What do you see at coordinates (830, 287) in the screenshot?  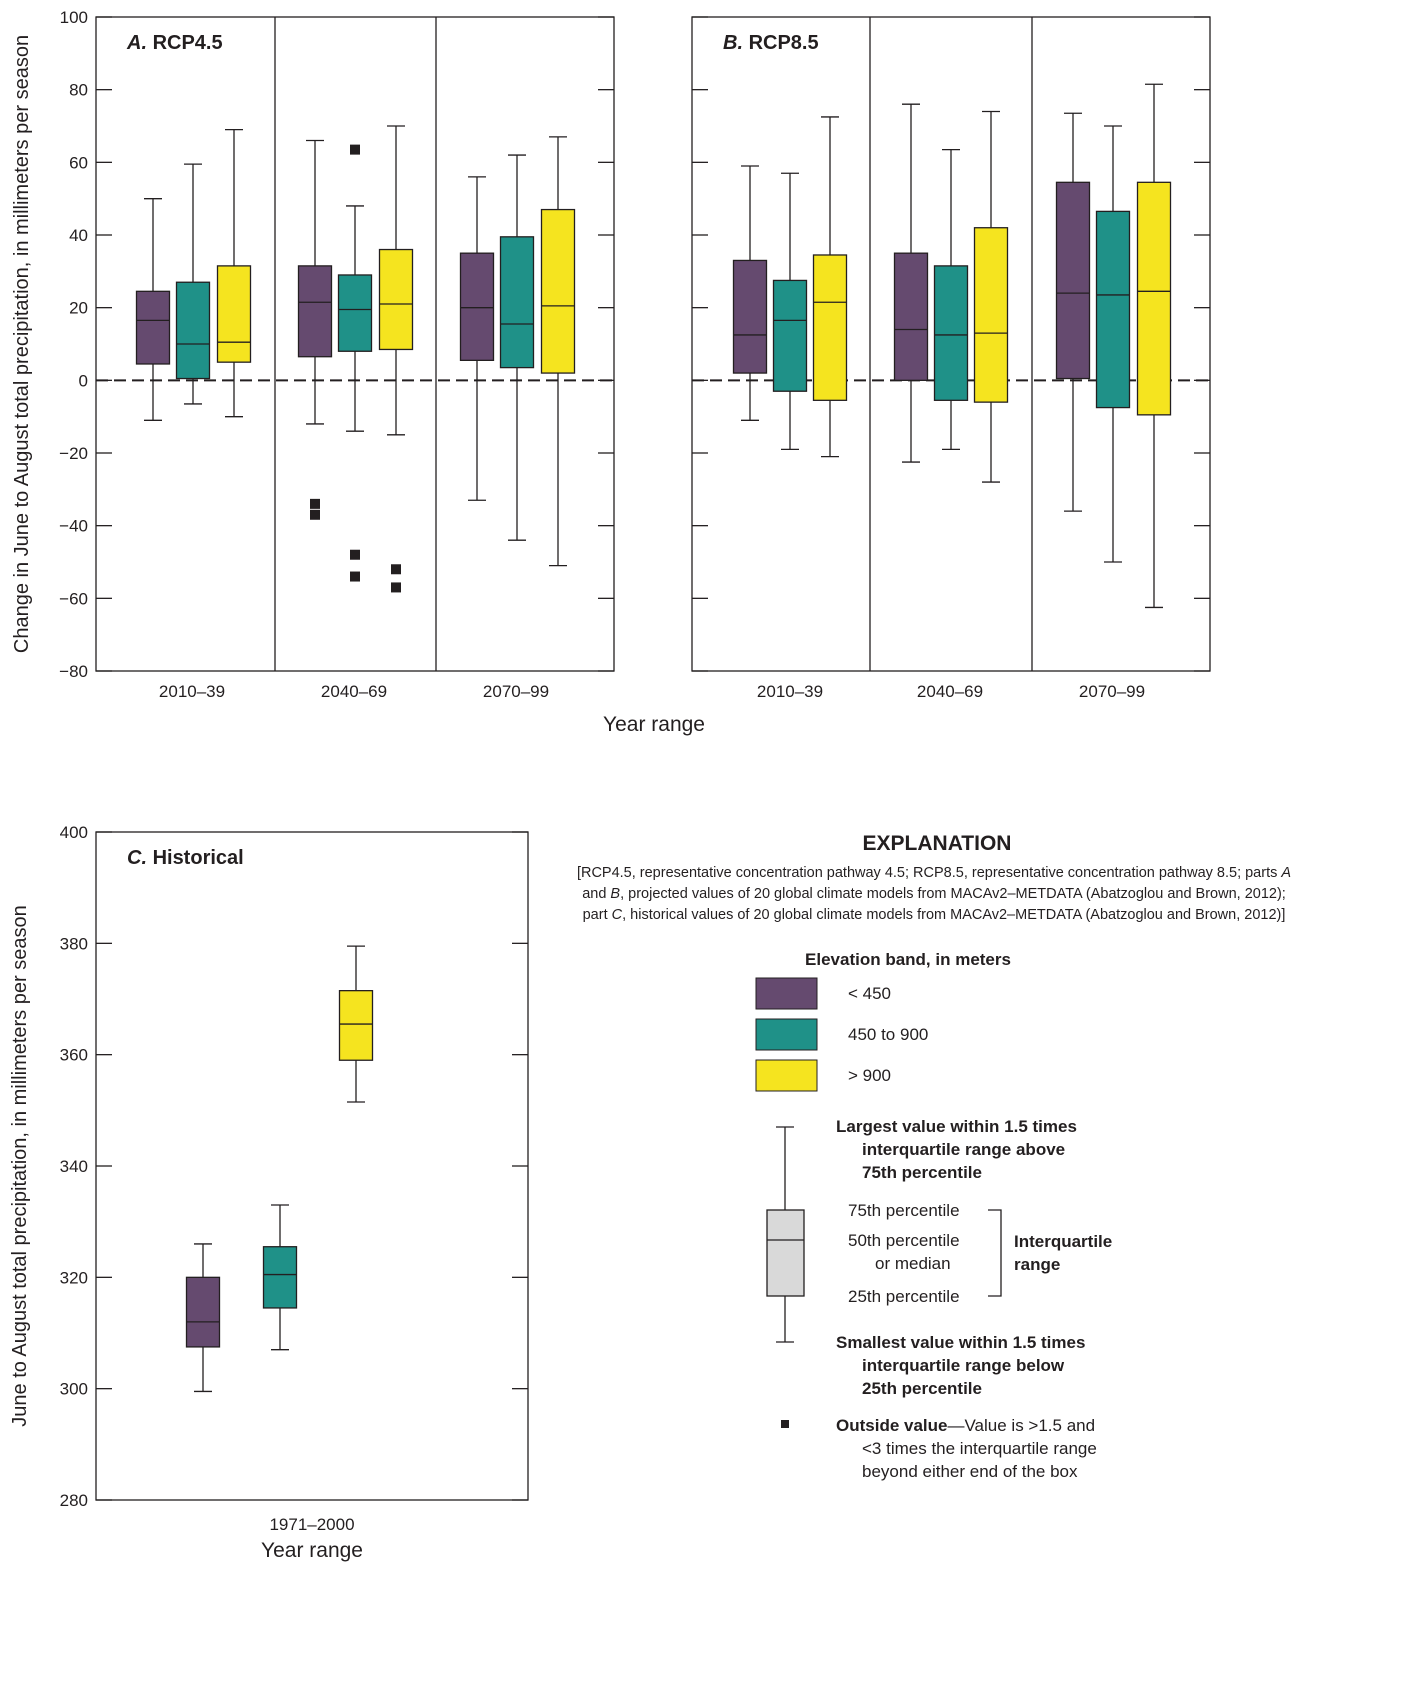 I see `box--900-2010–39` at bounding box center [830, 287].